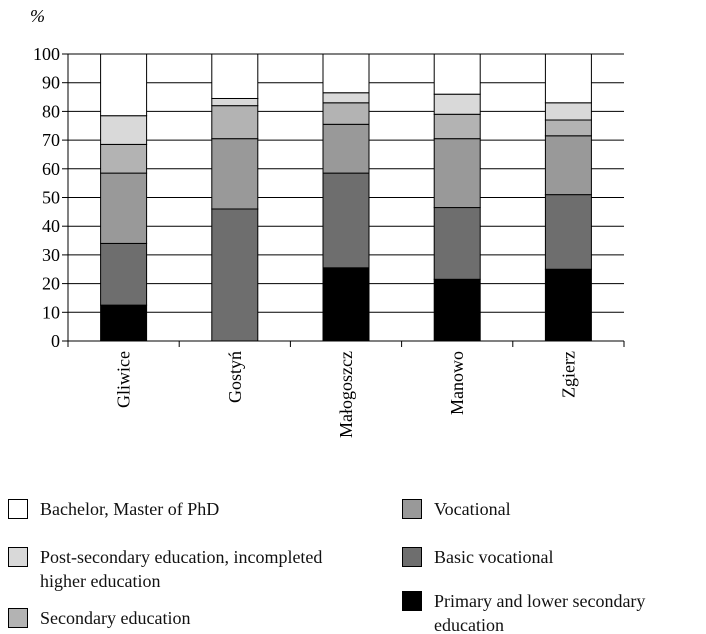 The image size is (706, 634). Describe the element at coordinates (124, 379) in the screenshot. I see `x-tick-label: Gliwice` at that location.